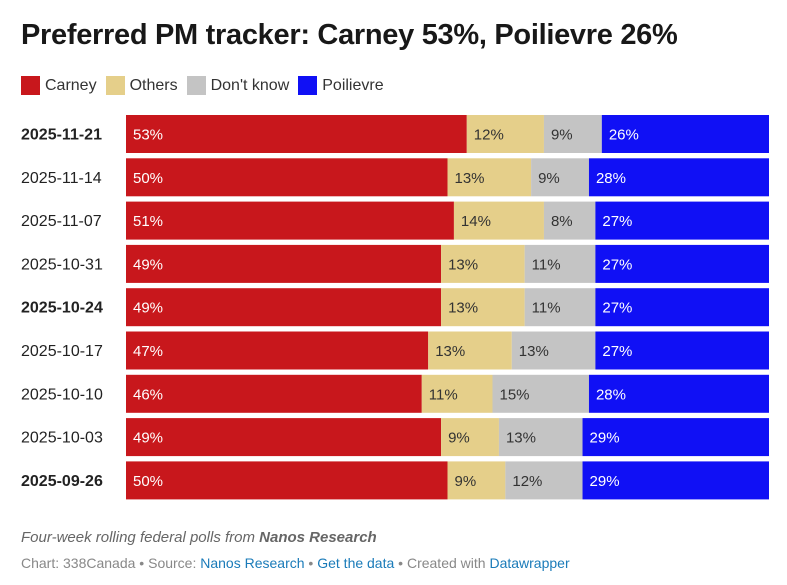  Describe the element at coordinates (534, 351) in the screenshot. I see `value-label-don-t-know-2025-10-17: 13%` at that location.